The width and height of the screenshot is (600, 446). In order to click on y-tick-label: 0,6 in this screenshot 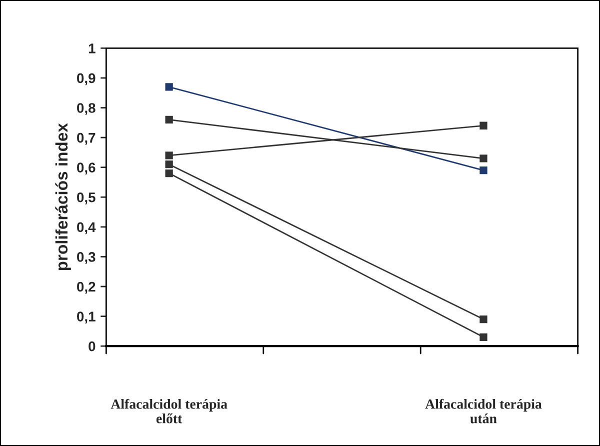, I will do `click(86, 168)`.